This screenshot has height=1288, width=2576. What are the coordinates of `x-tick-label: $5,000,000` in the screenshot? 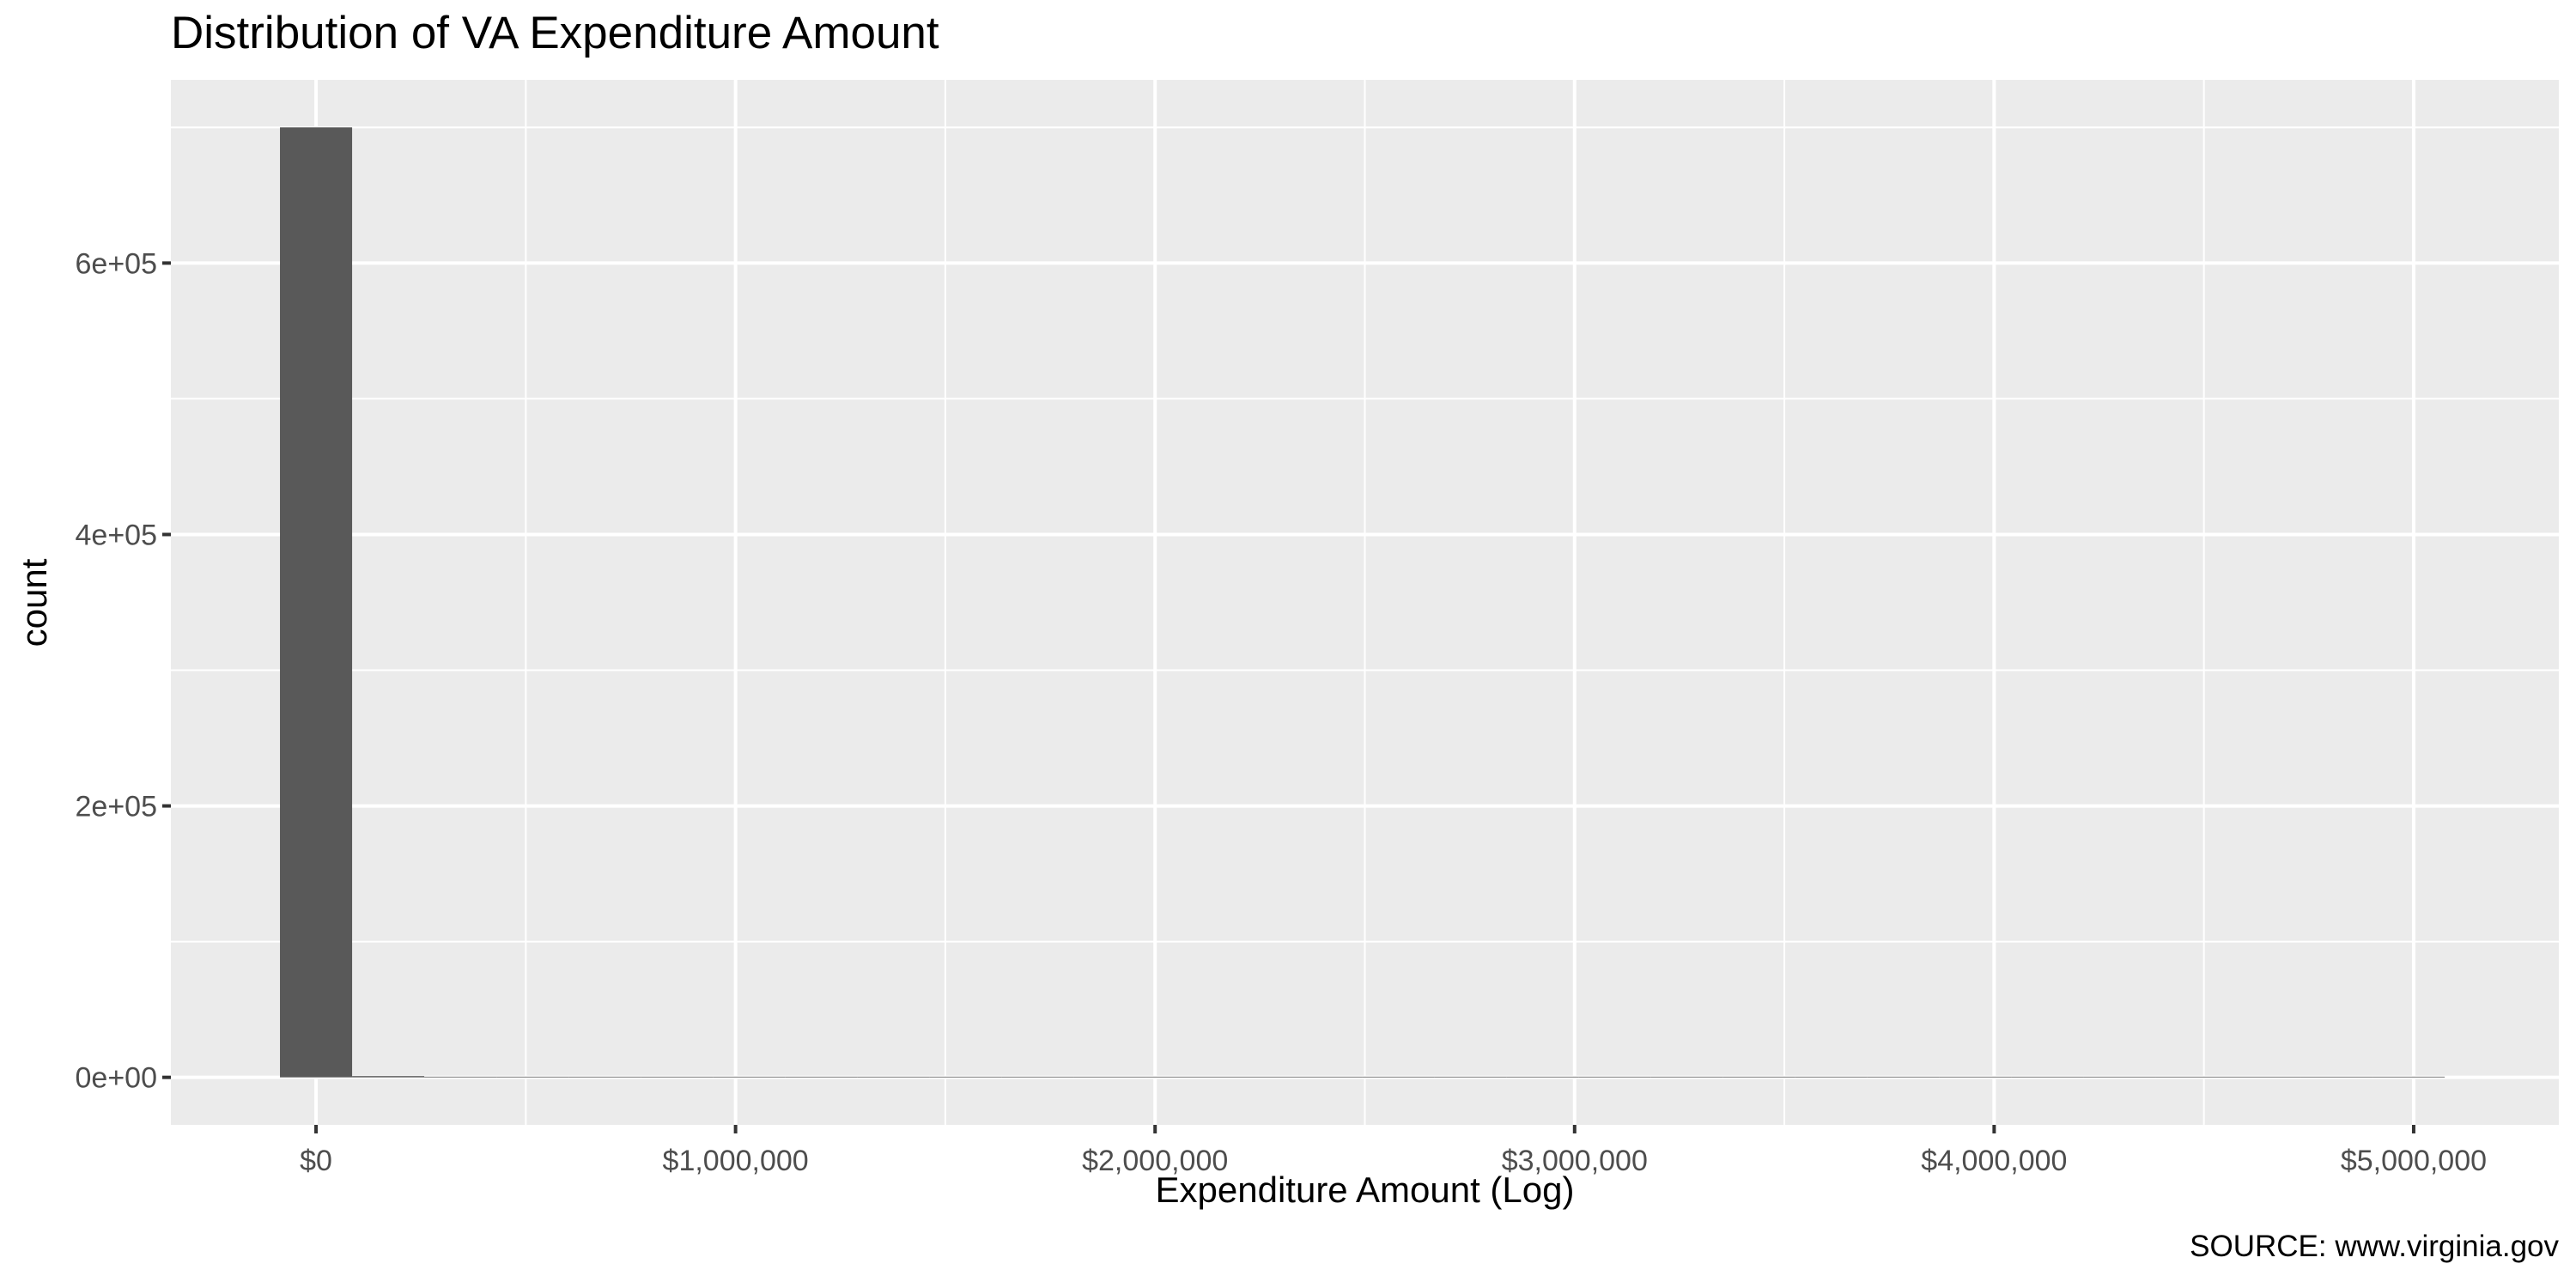 It's located at (2414, 1161).